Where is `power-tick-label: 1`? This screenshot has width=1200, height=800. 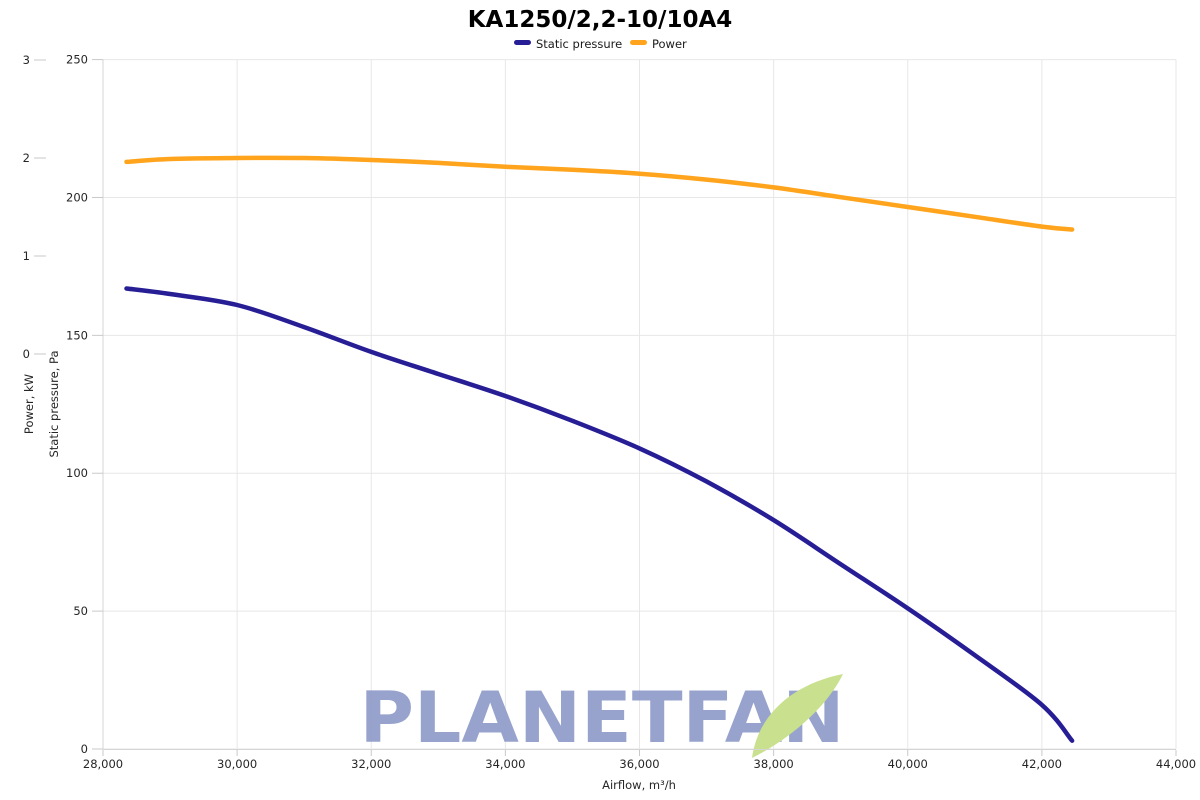 power-tick-label: 1 is located at coordinates (26, 256).